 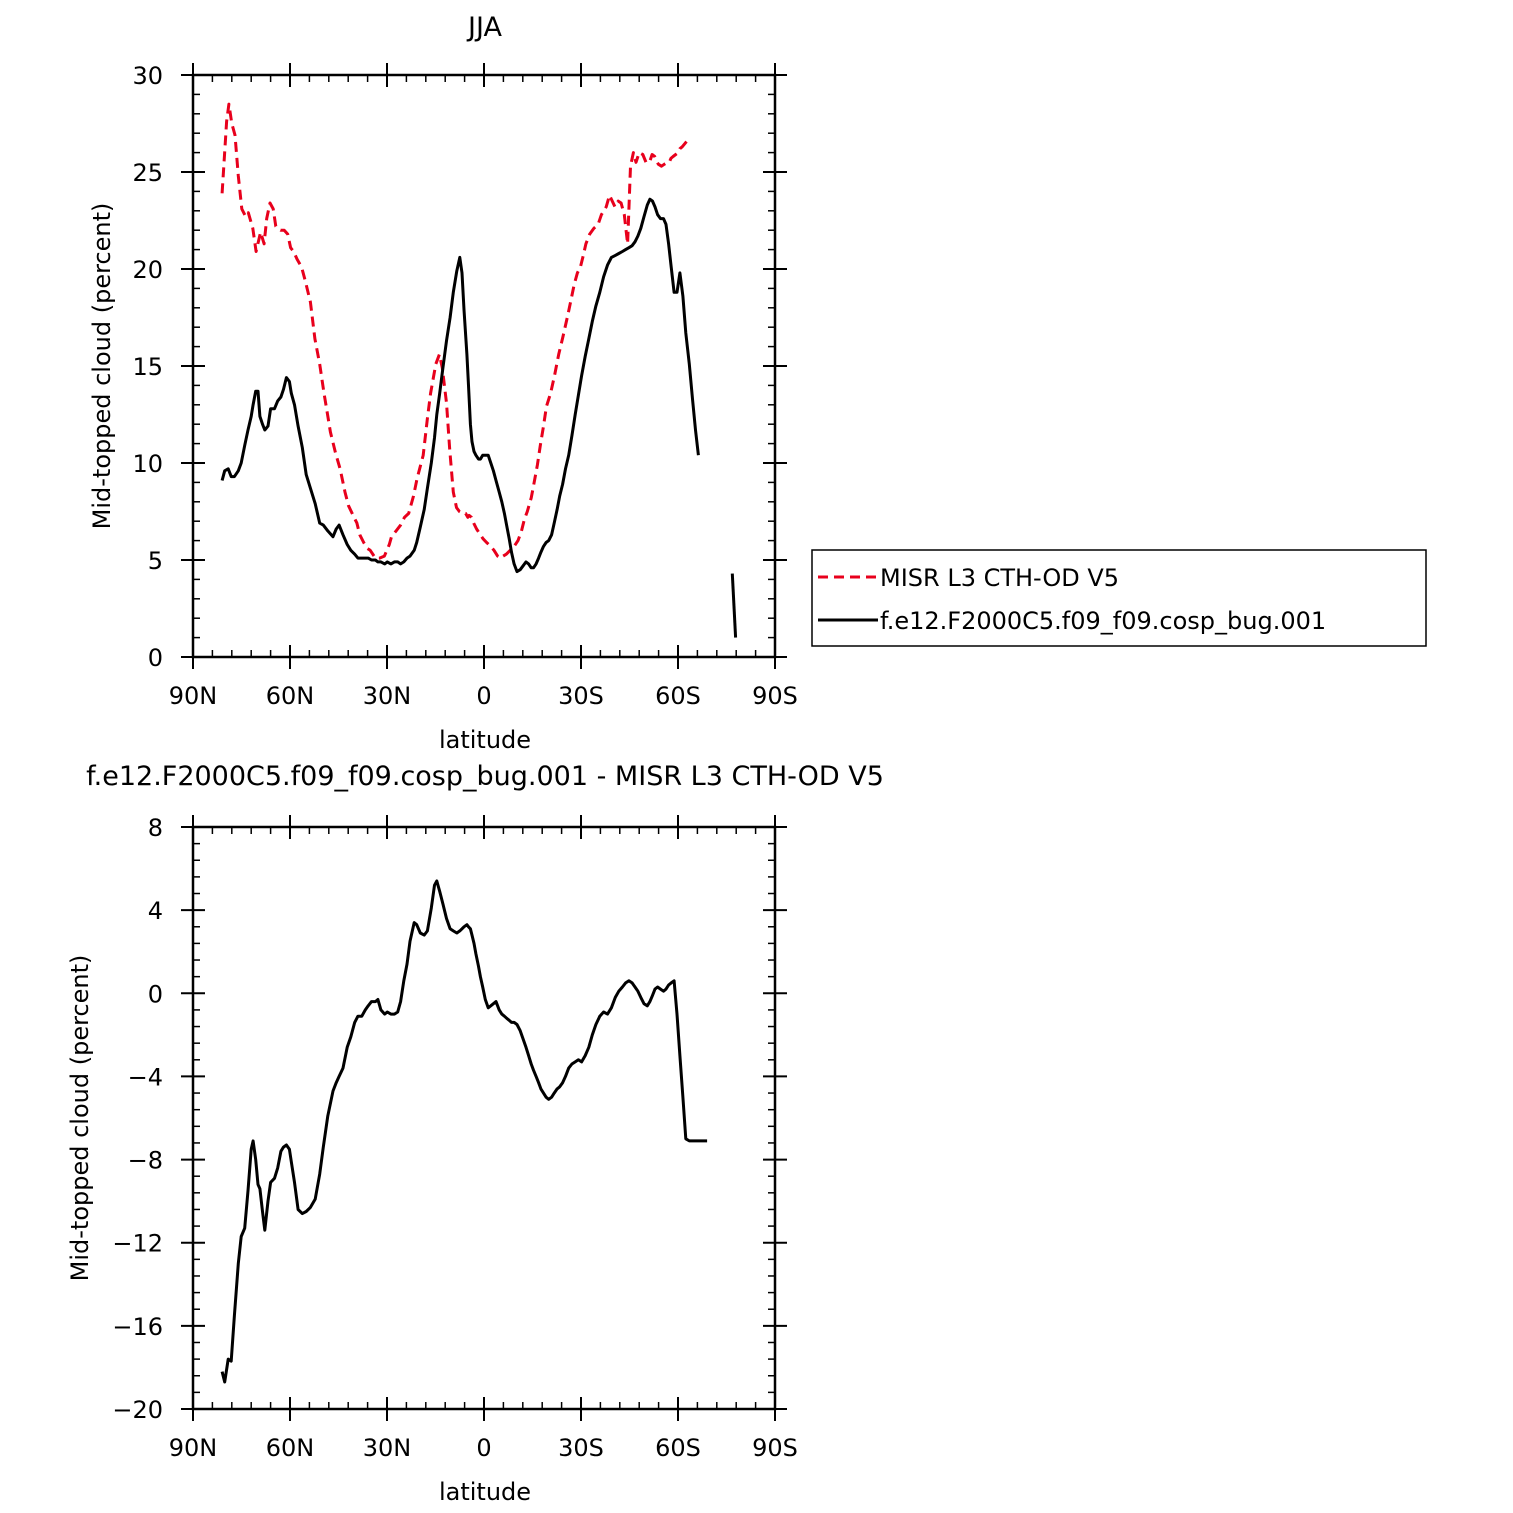 What do you see at coordinates (193, 696) in the screenshot?
I see `top-x-tick-label: 90N` at bounding box center [193, 696].